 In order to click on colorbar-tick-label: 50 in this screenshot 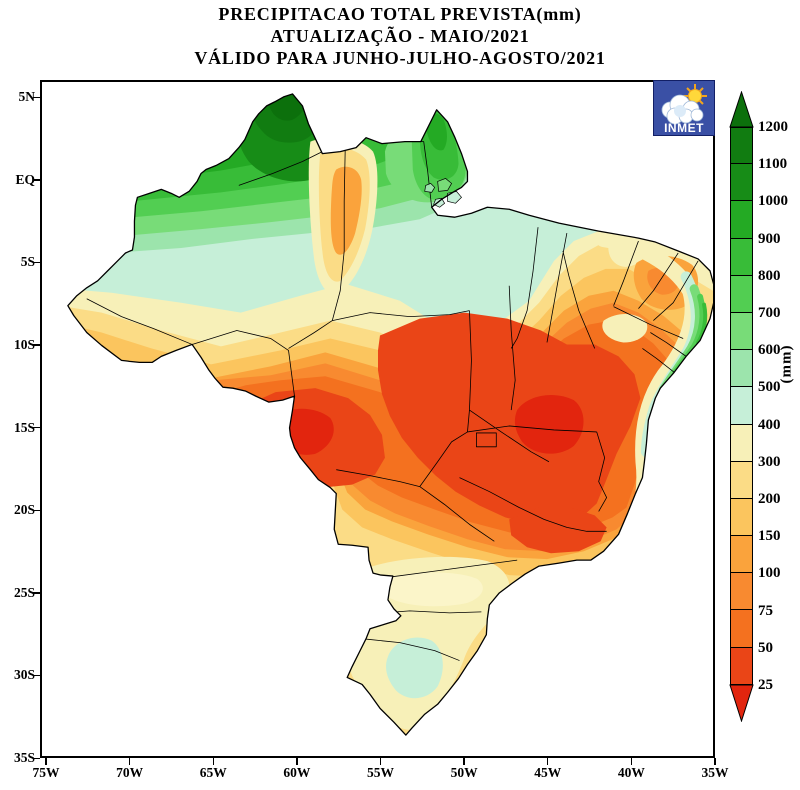, I will do `click(765, 647)`.